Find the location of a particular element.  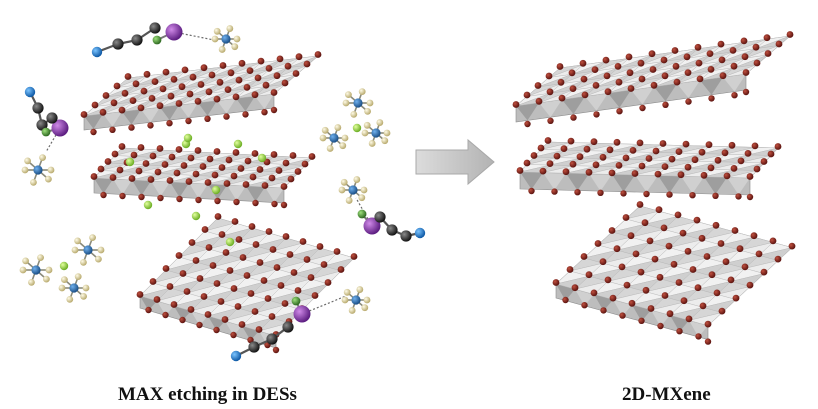

process-arrow-icon is located at coordinates (455, 162).